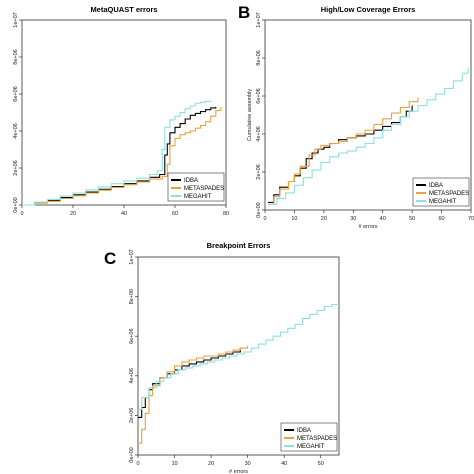 This screenshot has width=474, height=474. Describe the element at coordinates (226, 214) in the screenshot. I see `x-tick-label: 80` at that location.